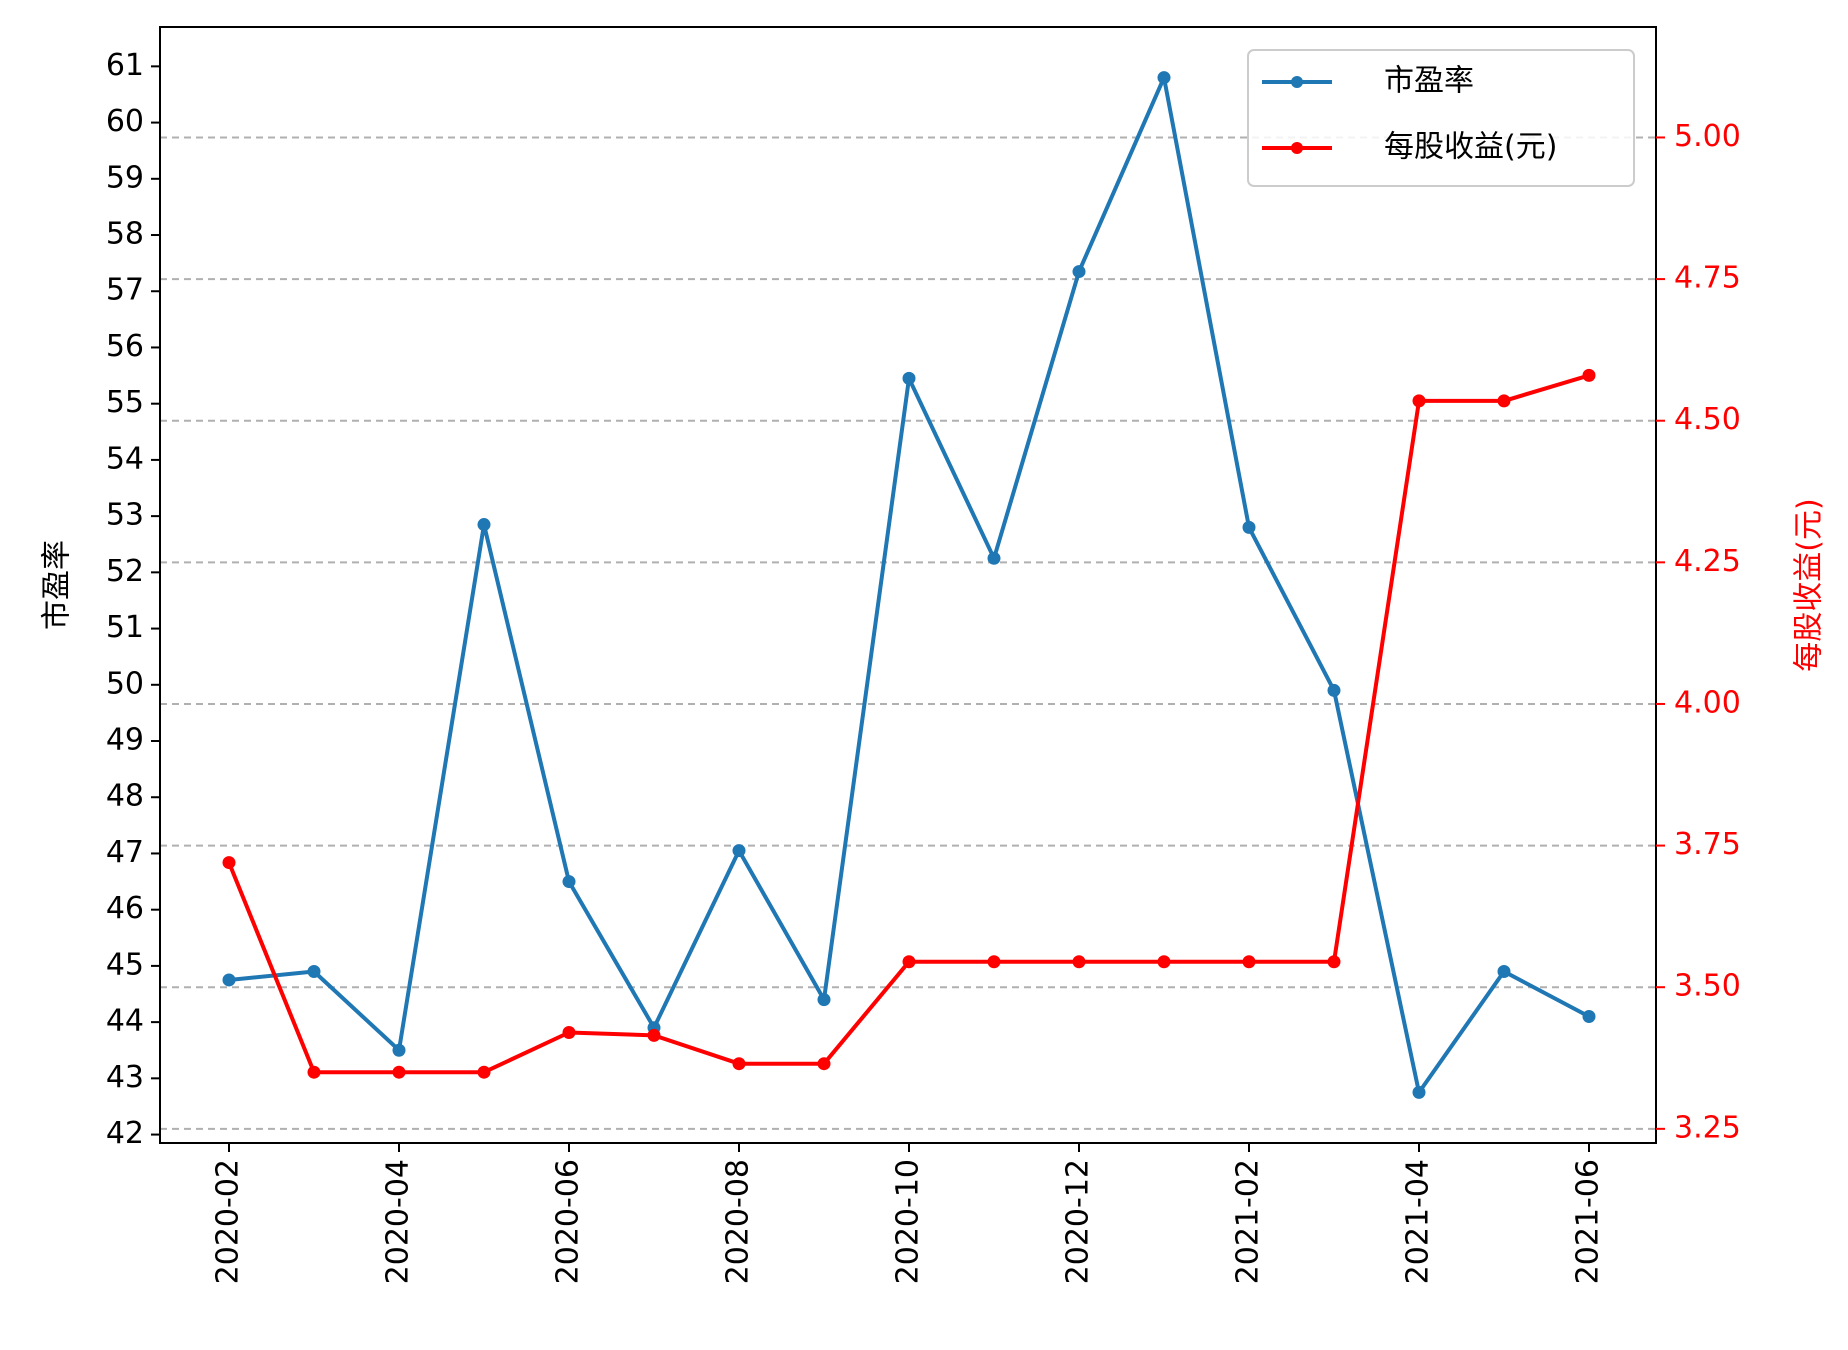 This screenshot has height=1350, width=1848. What do you see at coordinates (125, 1077) in the screenshot?
I see `y-left-tick-label: 43` at bounding box center [125, 1077].